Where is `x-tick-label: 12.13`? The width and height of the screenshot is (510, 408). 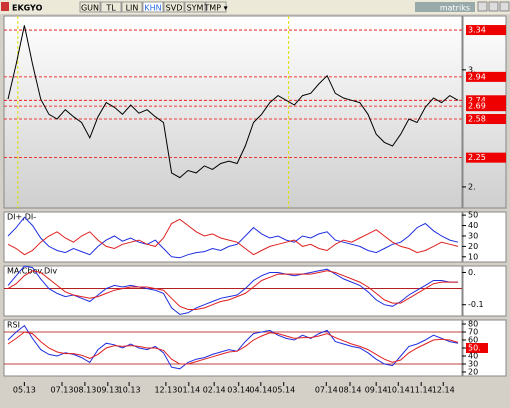 x-tick-label: 12.13 is located at coordinates (165, 390).